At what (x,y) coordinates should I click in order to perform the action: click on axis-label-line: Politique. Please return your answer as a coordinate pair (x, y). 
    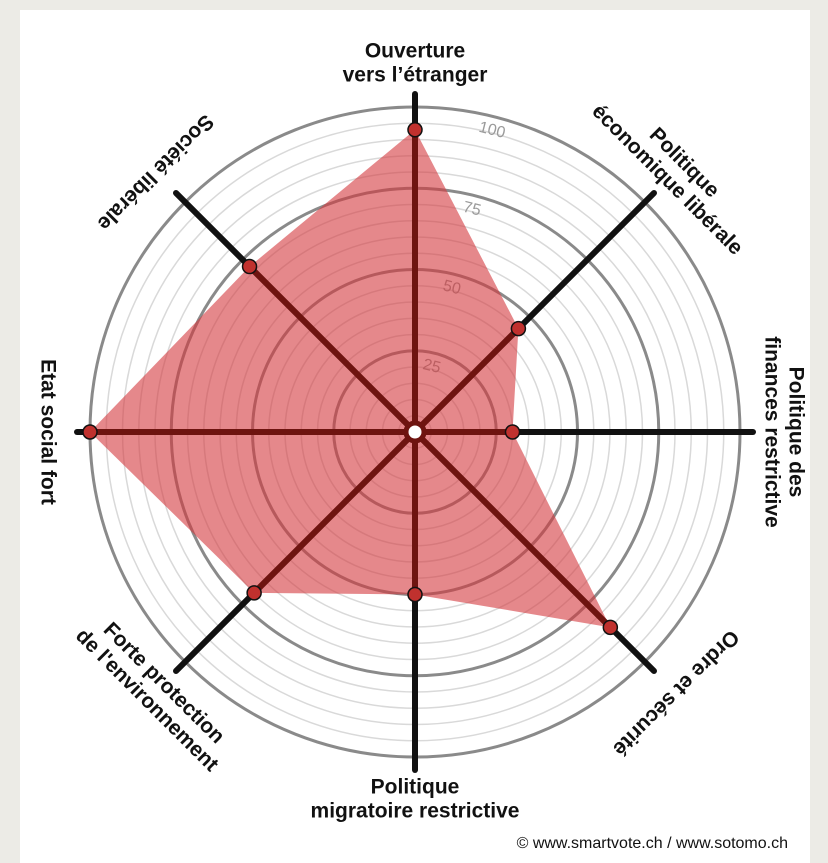
    Looking at the image, I should click on (415, 787).